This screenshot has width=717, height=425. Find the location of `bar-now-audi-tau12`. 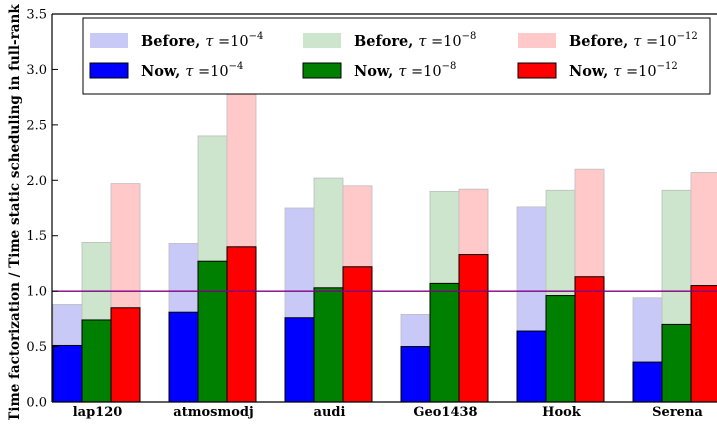

bar-now-audi-tau12 is located at coordinates (357, 334).